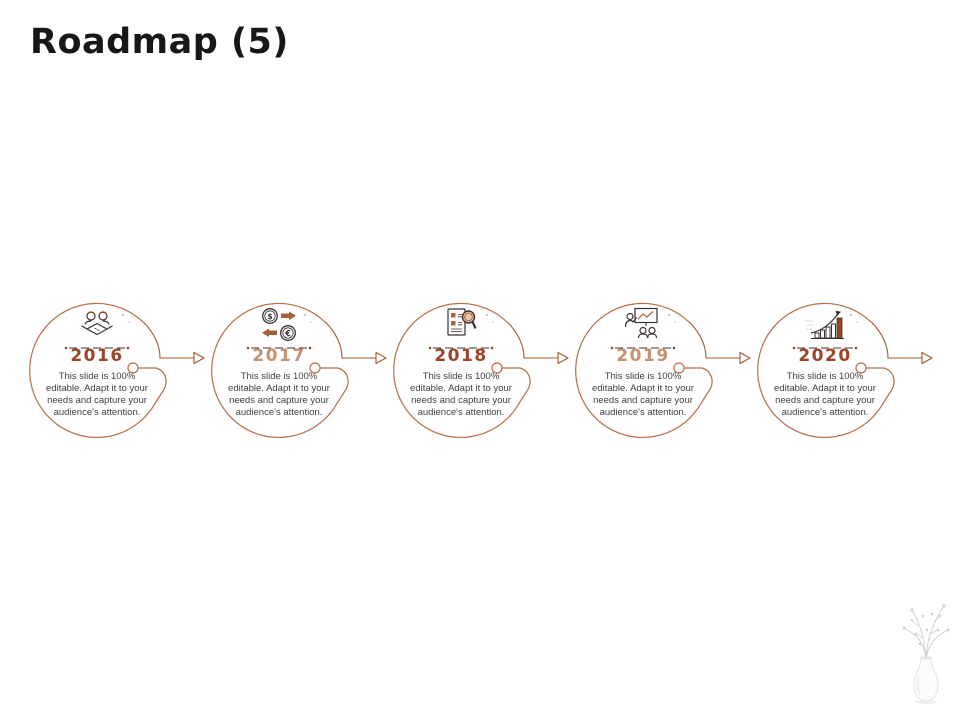 The height and width of the screenshot is (720, 960). What do you see at coordinates (926, 679) in the screenshot?
I see `vase-body` at bounding box center [926, 679].